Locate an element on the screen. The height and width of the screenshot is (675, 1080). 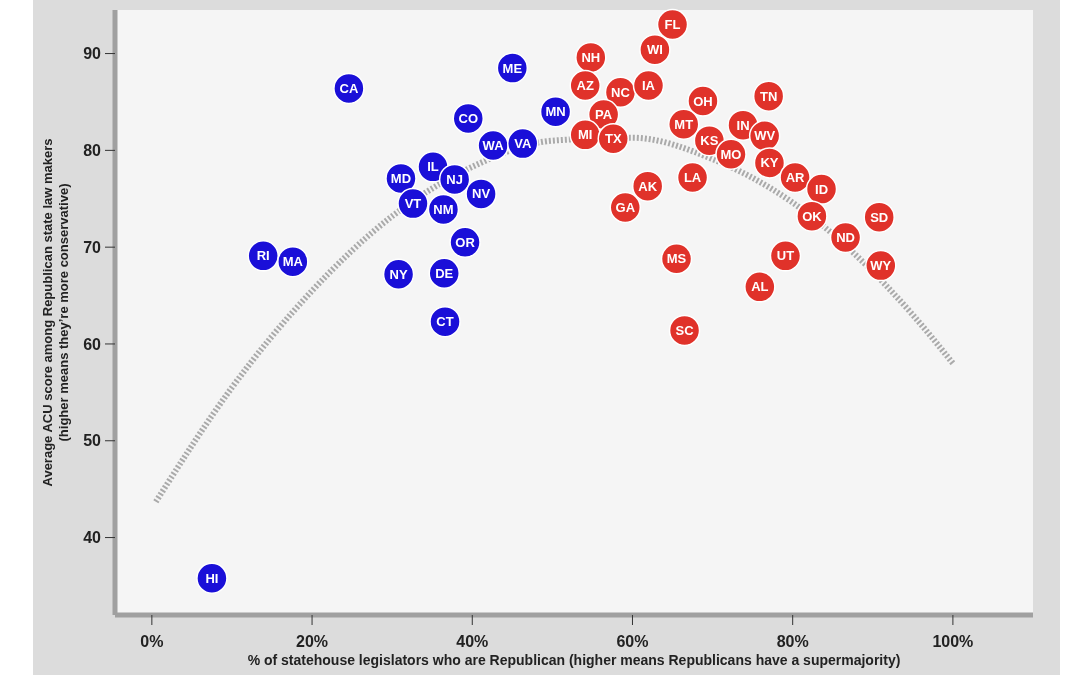
y-tick-label: 90 is located at coordinates (92, 54).